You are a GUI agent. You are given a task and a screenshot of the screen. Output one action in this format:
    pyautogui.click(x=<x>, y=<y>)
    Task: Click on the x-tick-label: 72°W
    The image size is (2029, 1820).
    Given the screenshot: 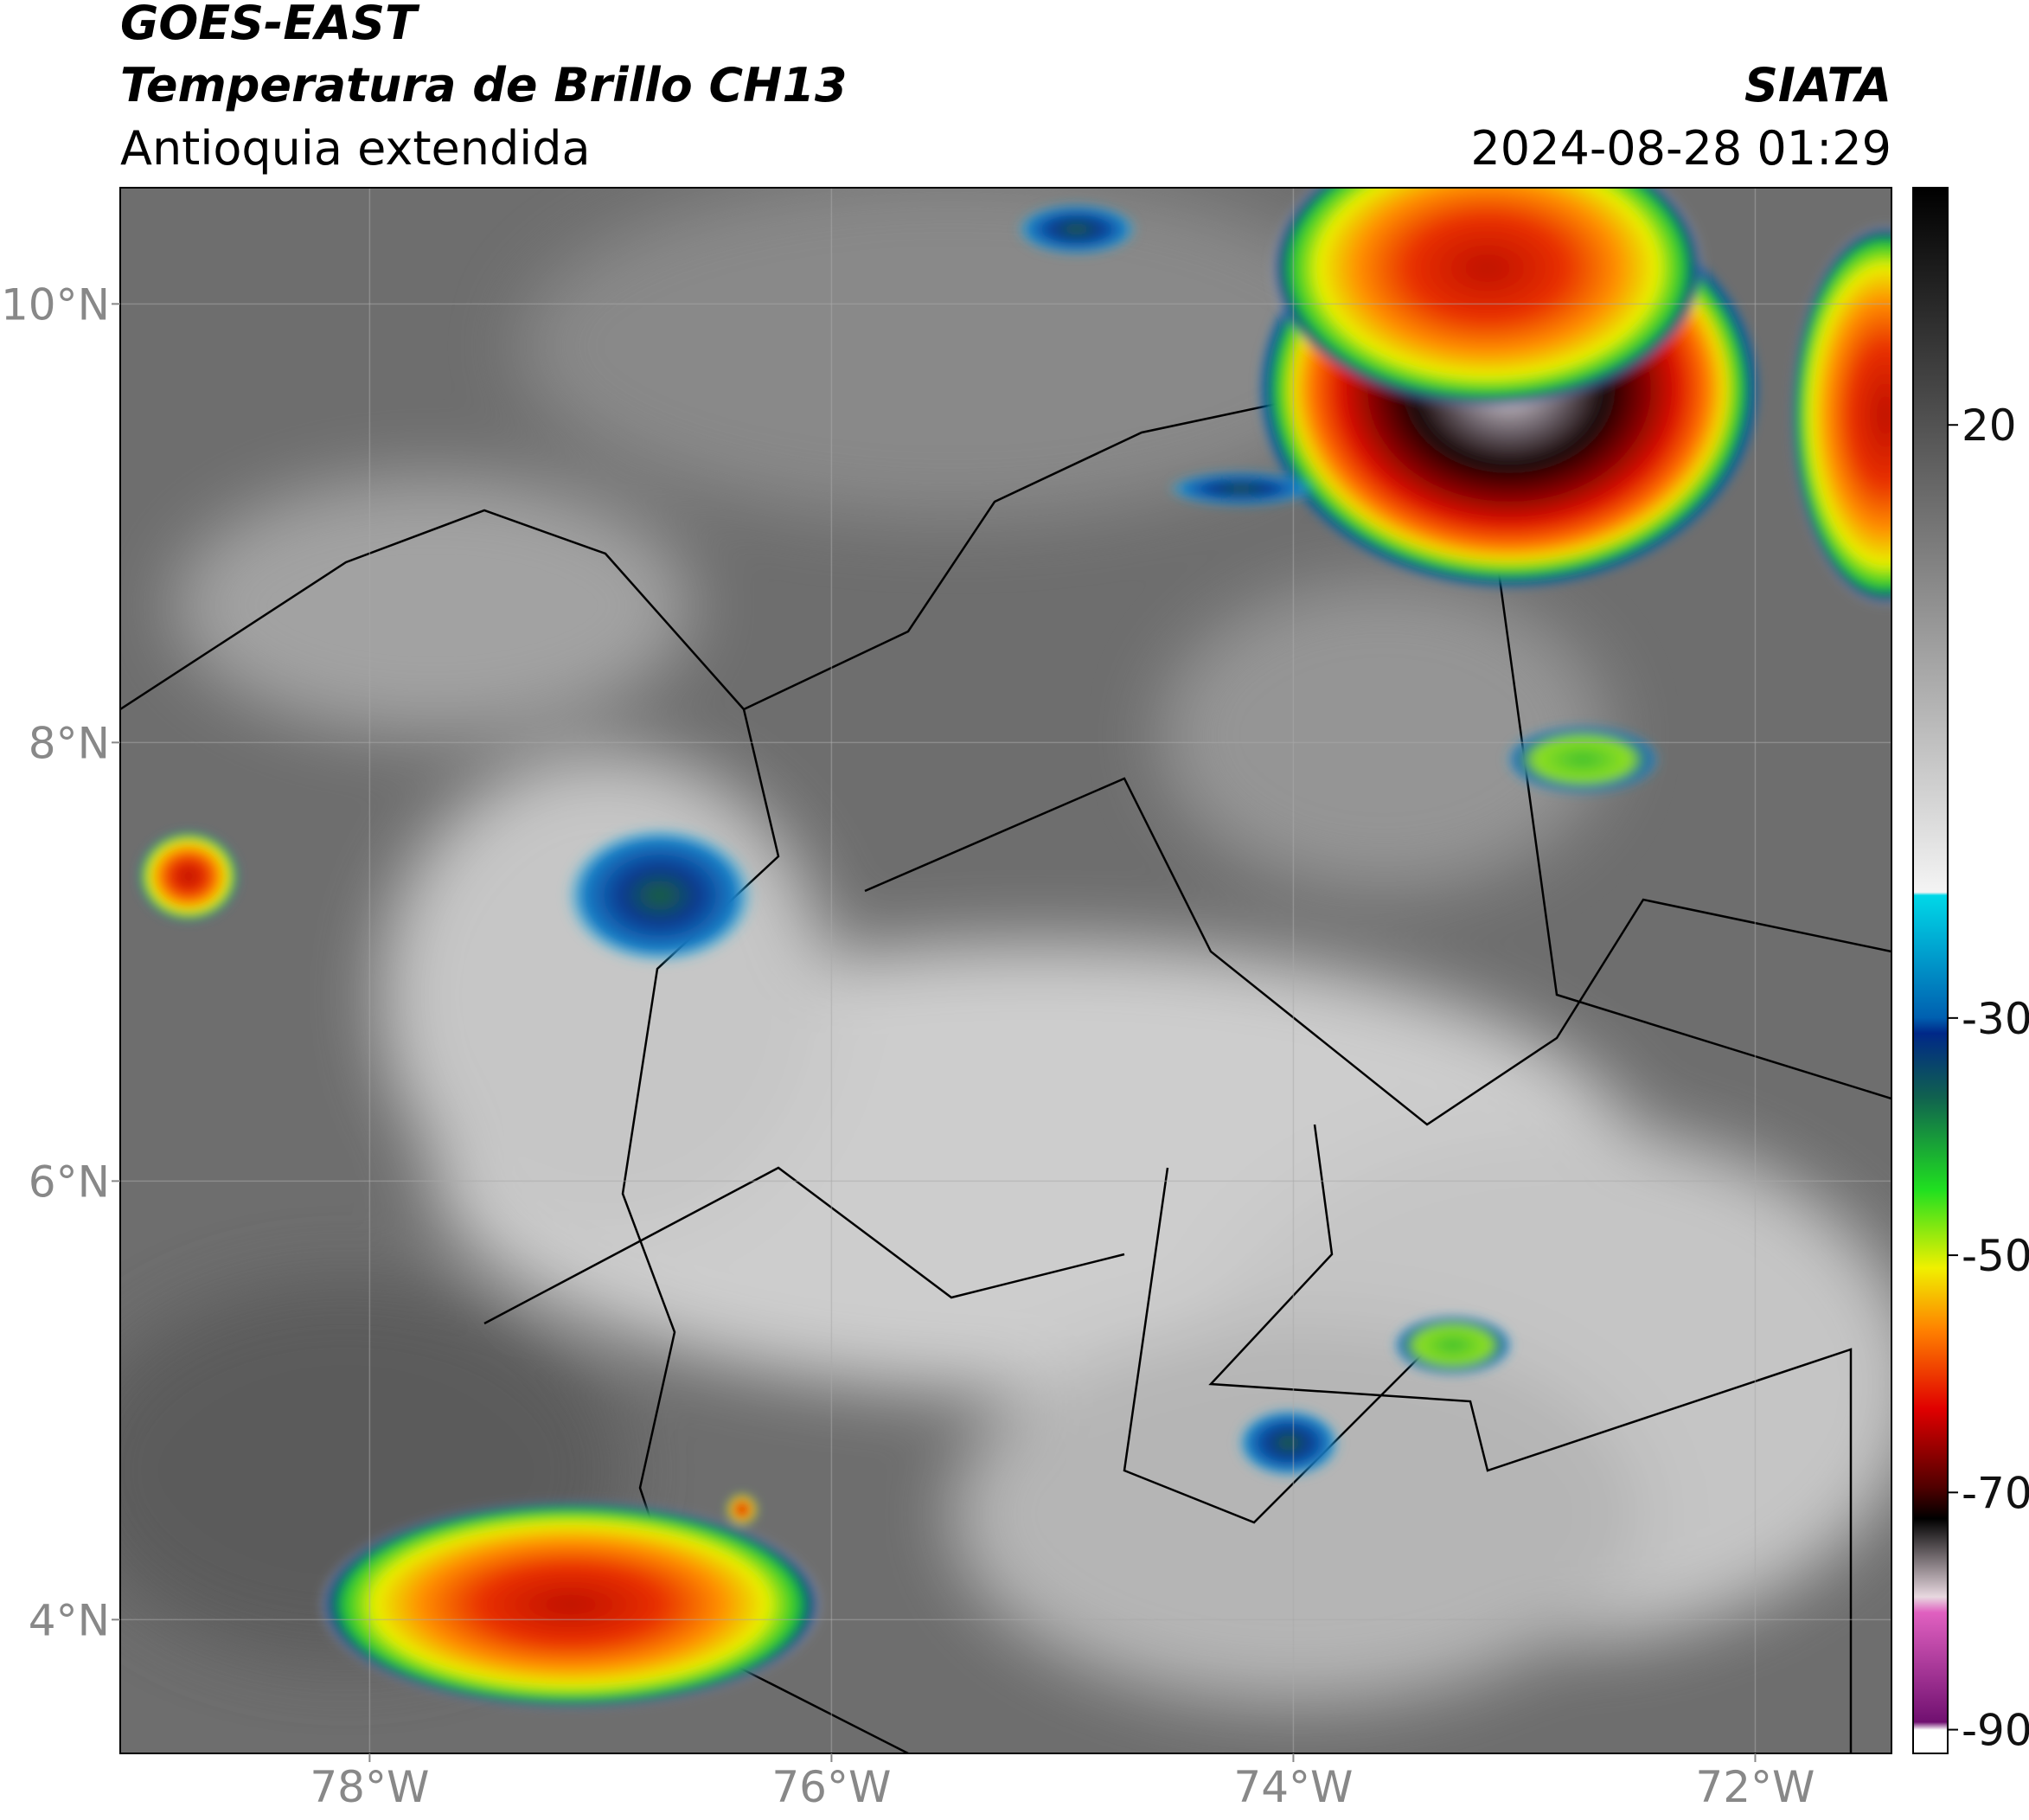 What is the action you would take?
    pyautogui.click(x=1755, y=1787)
    